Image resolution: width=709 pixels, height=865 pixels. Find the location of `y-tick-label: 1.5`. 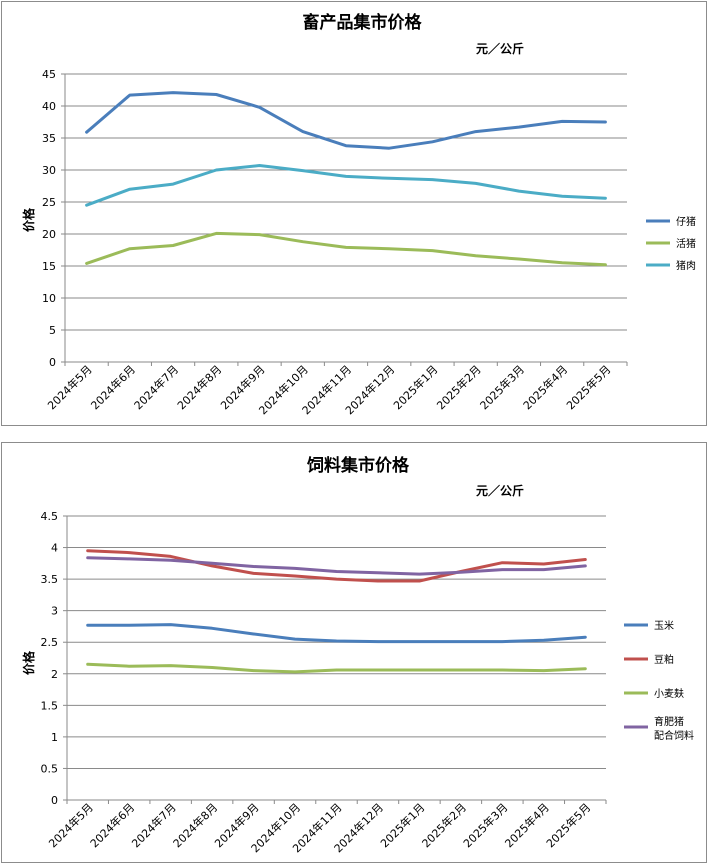

y-tick-label: 1.5 is located at coordinates (50, 705).